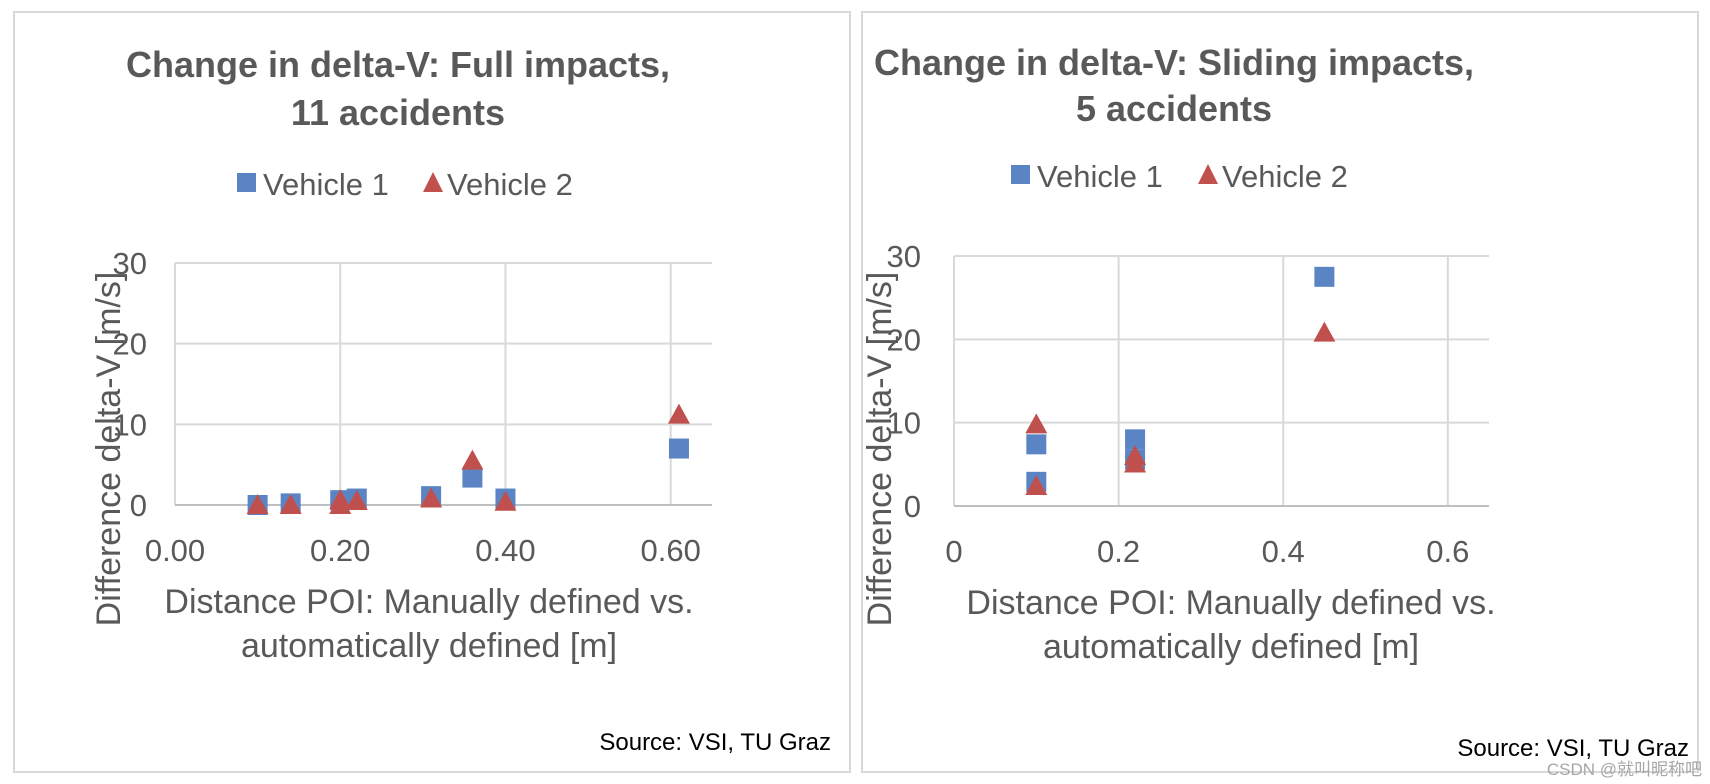 The image size is (1710, 784). Describe the element at coordinates (398, 64) in the screenshot. I see `chart-title-line: Change in delta-V: Full impacts,` at that location.